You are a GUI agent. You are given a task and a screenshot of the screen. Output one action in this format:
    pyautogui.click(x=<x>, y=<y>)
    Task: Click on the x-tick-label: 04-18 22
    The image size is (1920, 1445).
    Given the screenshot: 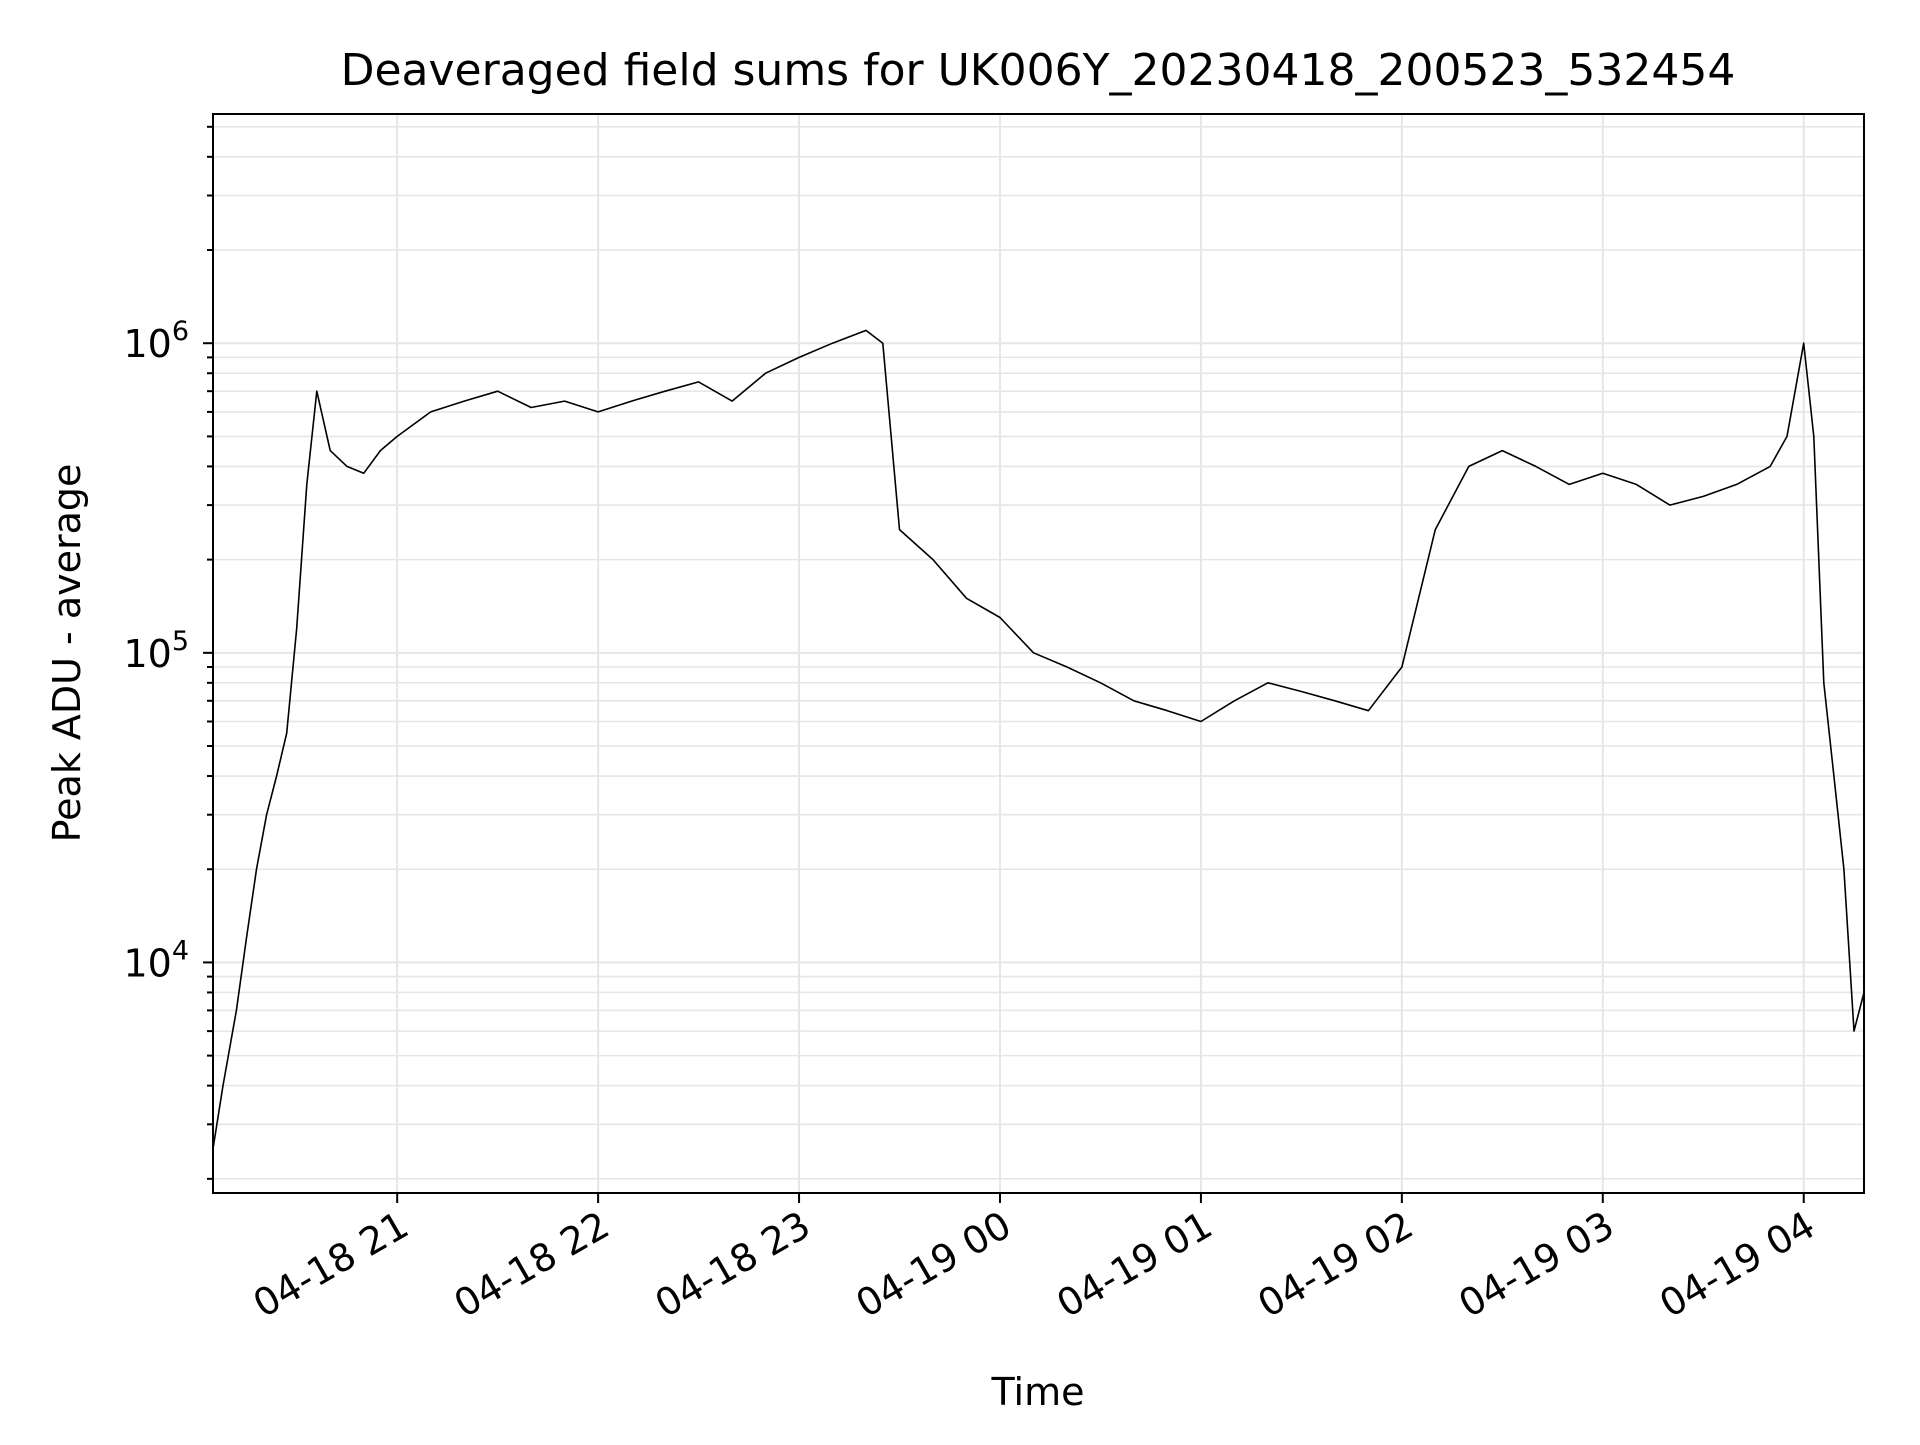 What is the action you would take?
    pyautogui.click(x=532, y=1265)
    